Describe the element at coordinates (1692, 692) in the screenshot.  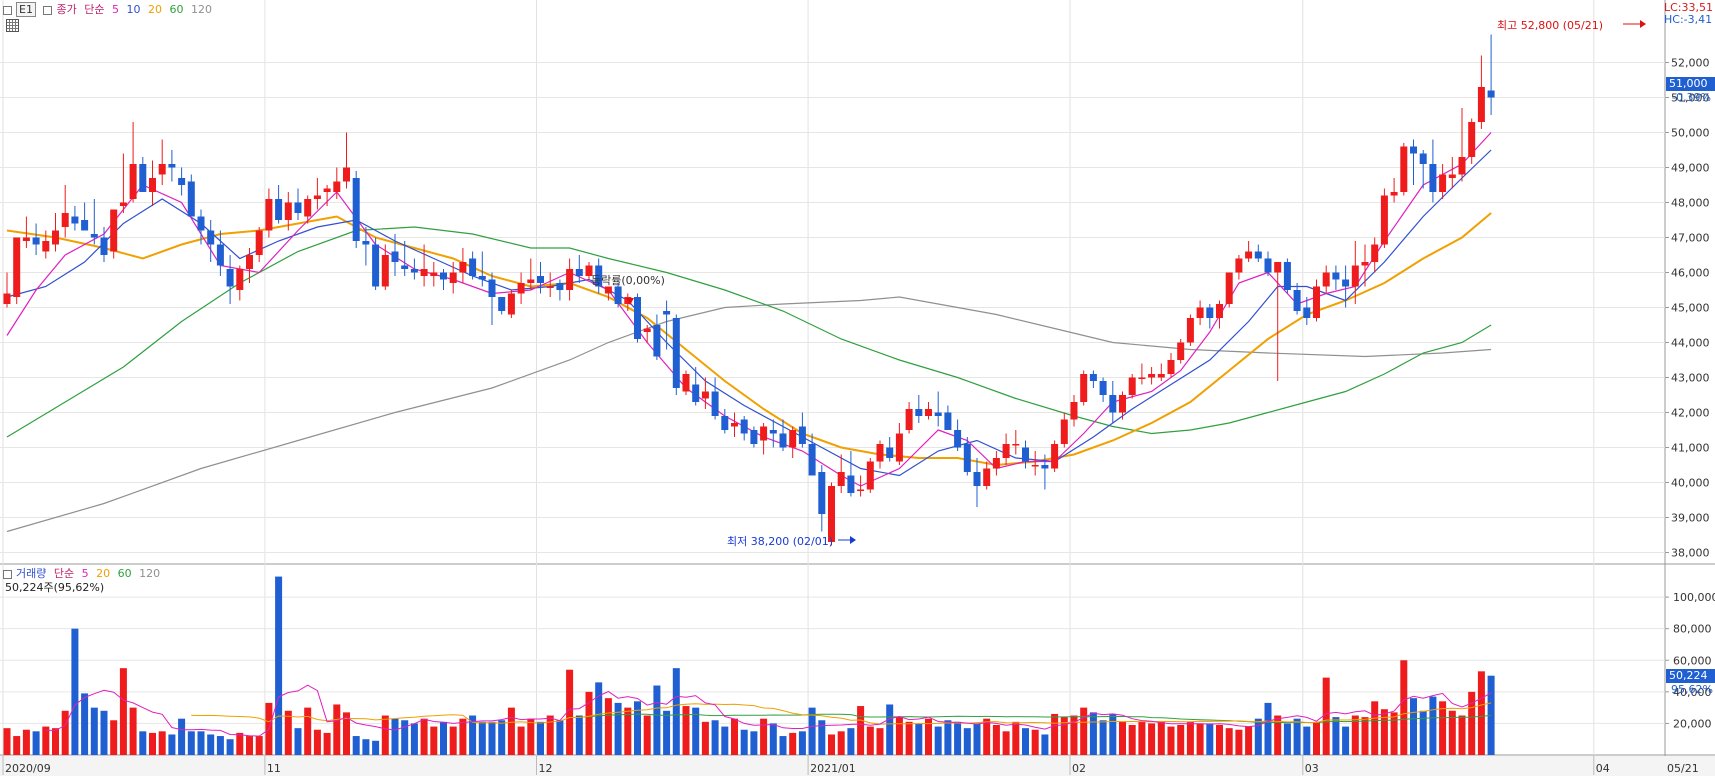
I see `volume-tick-label: 40,000` at that location.